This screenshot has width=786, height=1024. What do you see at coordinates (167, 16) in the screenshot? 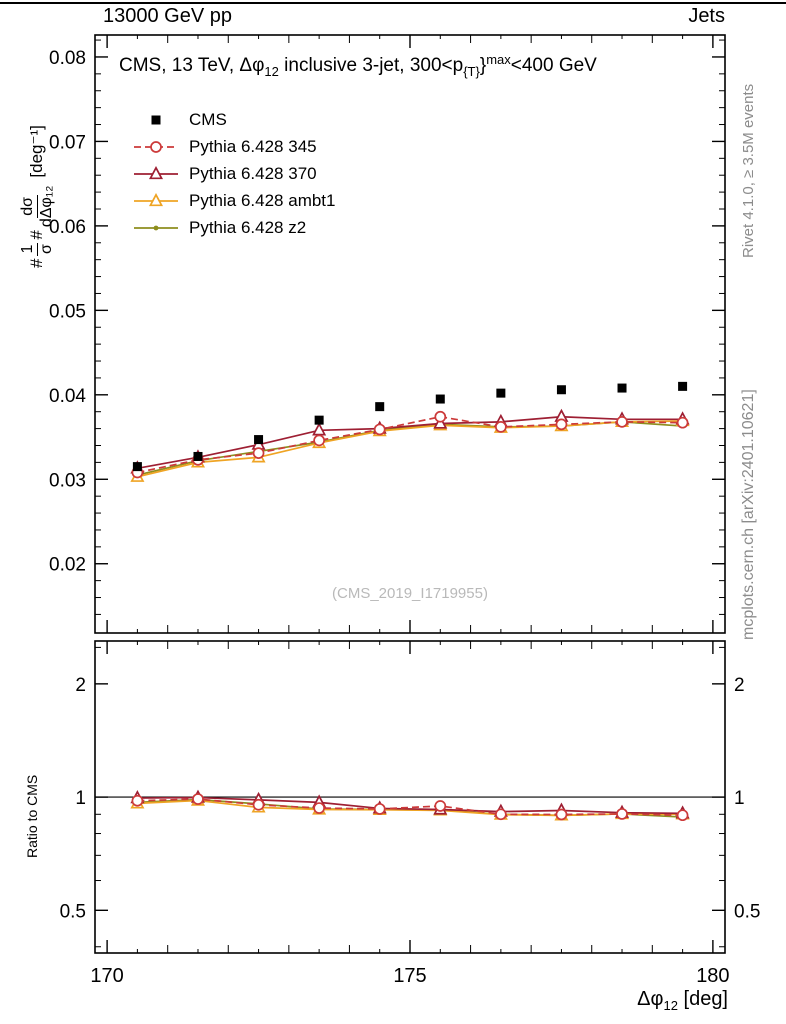
I see `beam-energy-label: 13000 GeV pp` at bounding box center [167, 16].